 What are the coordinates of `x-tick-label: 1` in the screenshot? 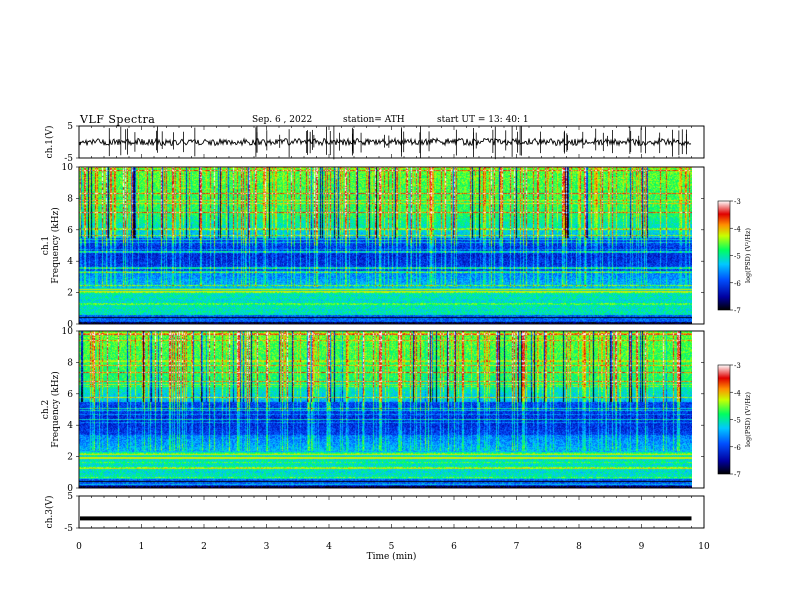 It's located at (142, 547).